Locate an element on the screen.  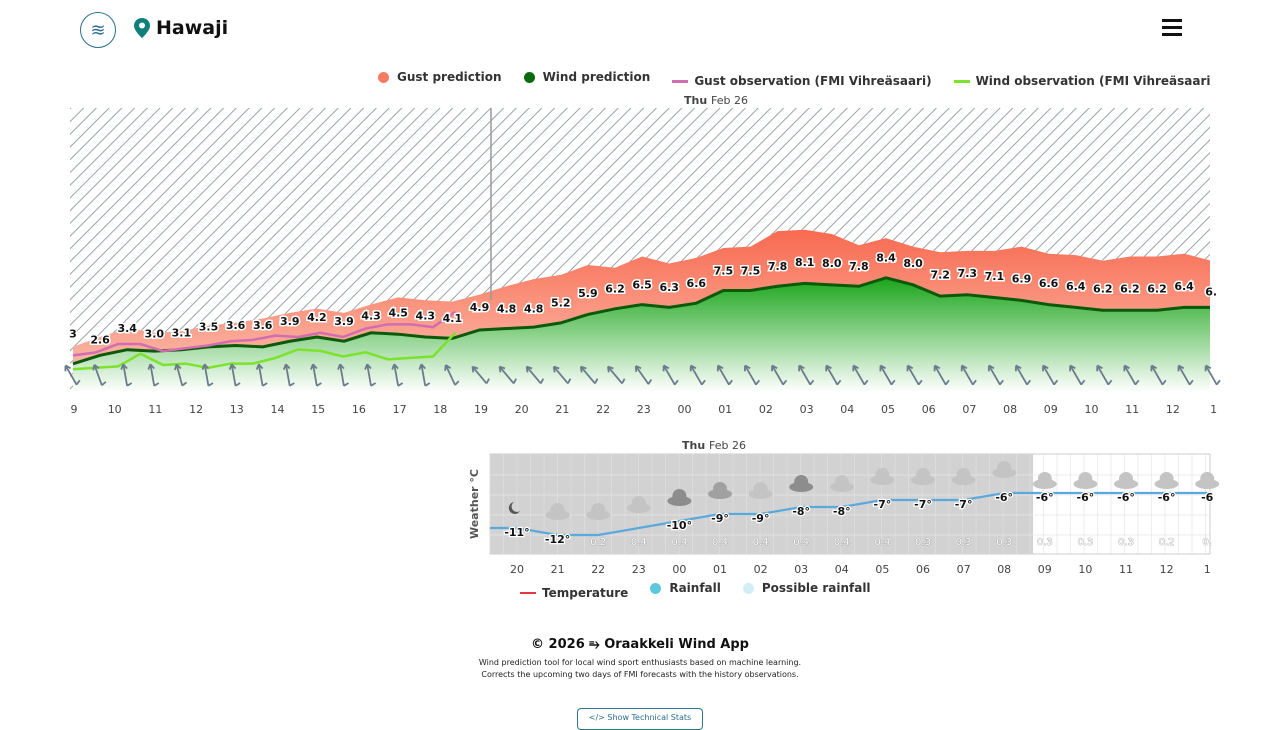
wind-value-label: 2.6 is located at coordinates (100, 339).